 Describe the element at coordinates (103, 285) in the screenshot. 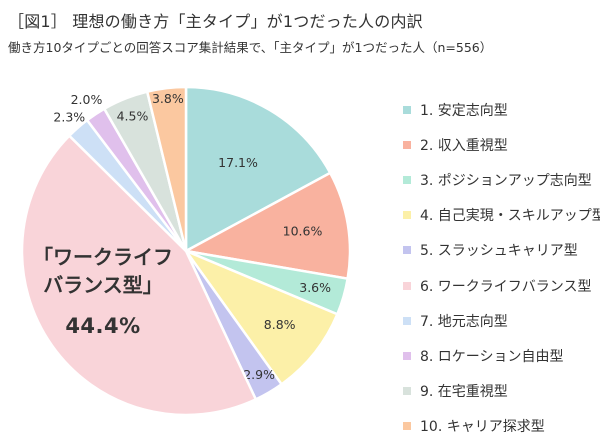

I see `callout-line-2: バランス型」` at that location.